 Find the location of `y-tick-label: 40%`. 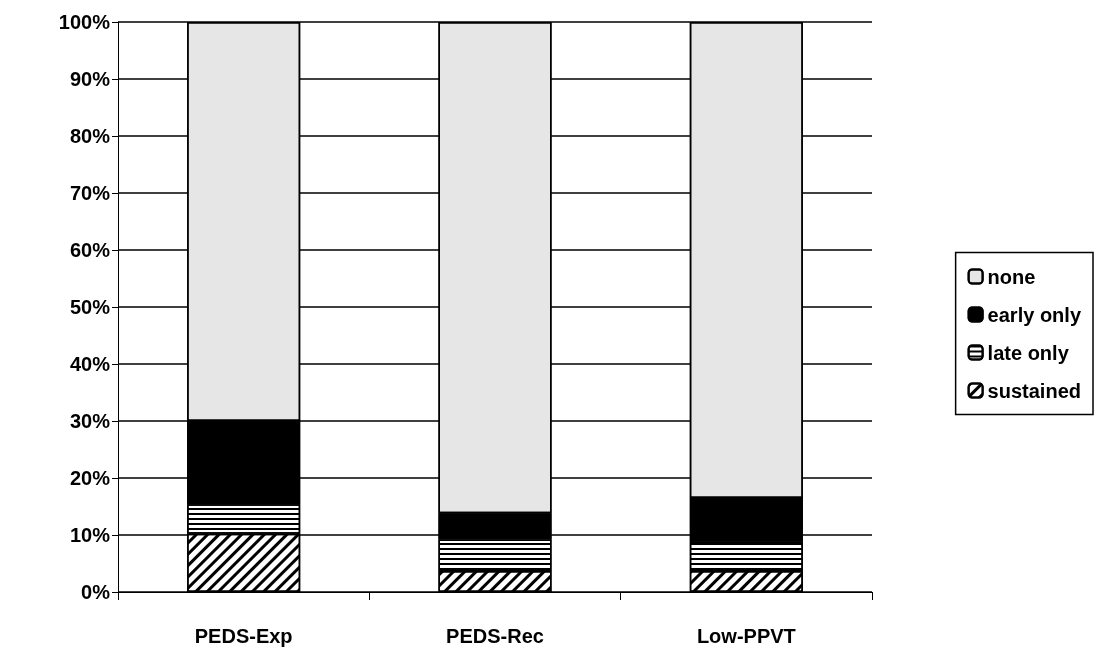

y-tick-label: 40% is located at coordinates (90, 364).